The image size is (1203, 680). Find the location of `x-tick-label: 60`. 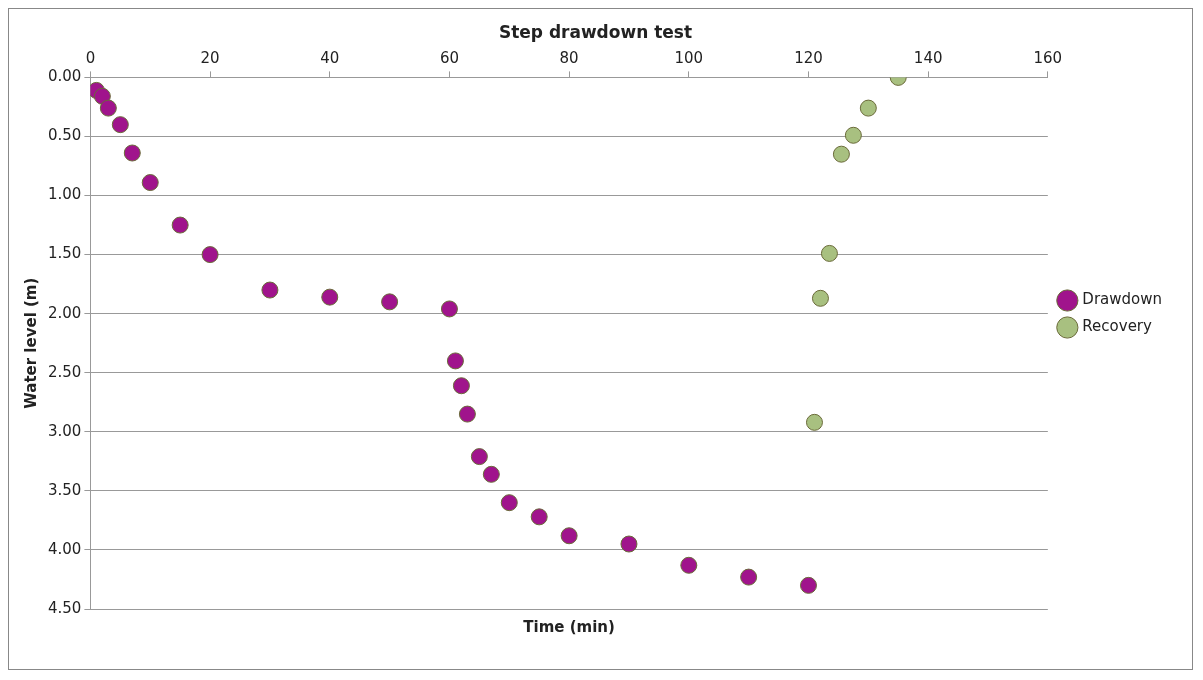

x-tick-label: 60 is located at coordinates (449, 58).